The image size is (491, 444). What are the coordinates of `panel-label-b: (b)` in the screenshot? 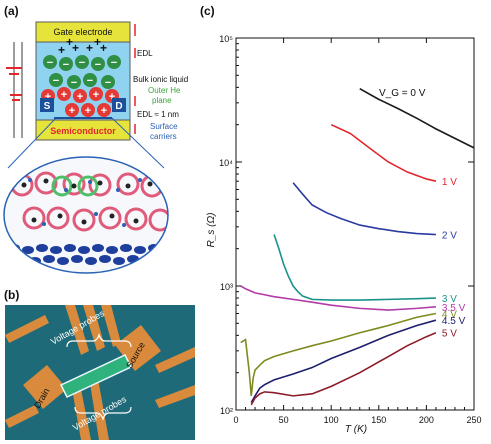 It's located at (12, 295).